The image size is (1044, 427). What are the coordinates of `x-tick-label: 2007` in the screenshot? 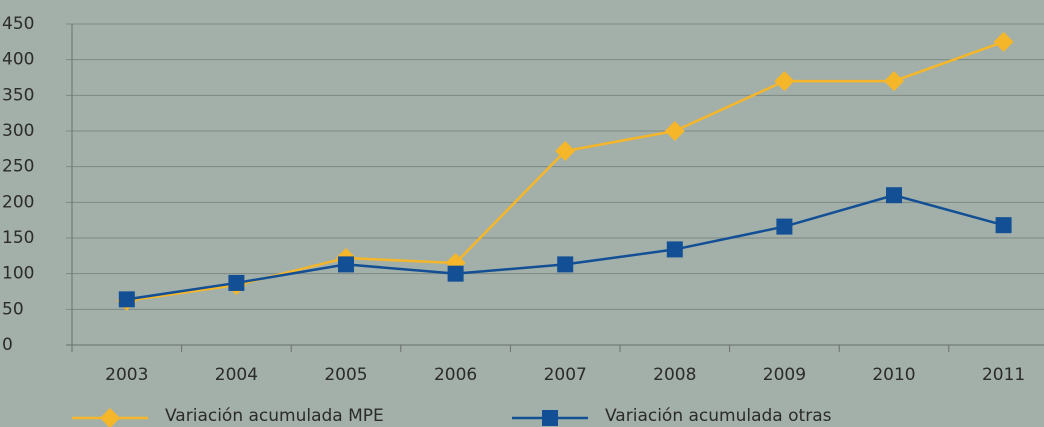 It's located at (565, 375).